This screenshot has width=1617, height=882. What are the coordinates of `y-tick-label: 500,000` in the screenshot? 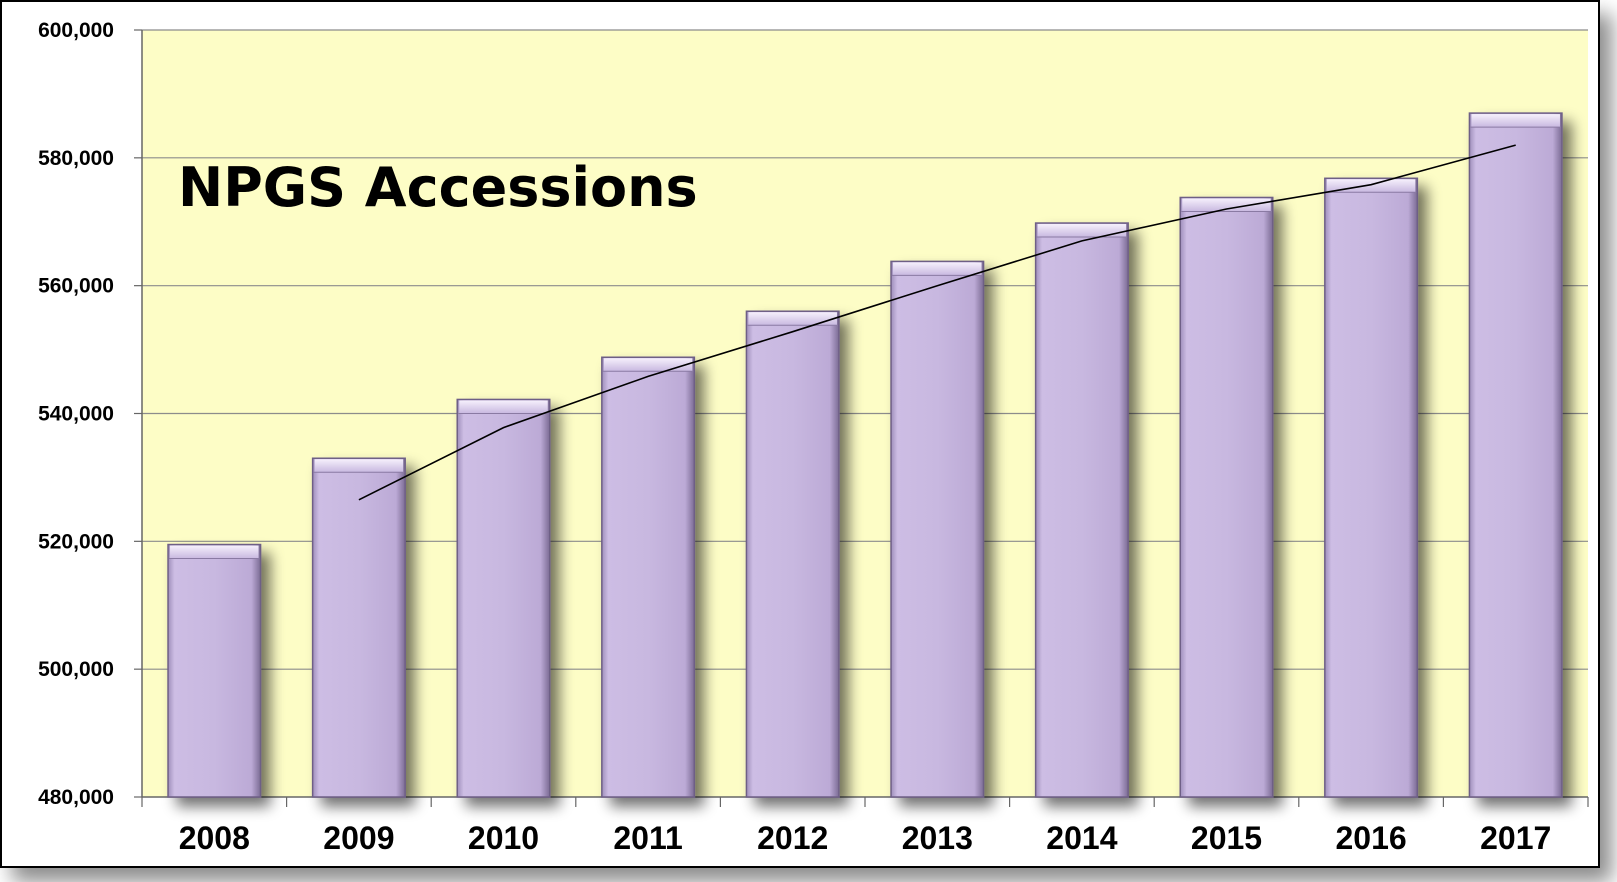 It's located at (76, 669).